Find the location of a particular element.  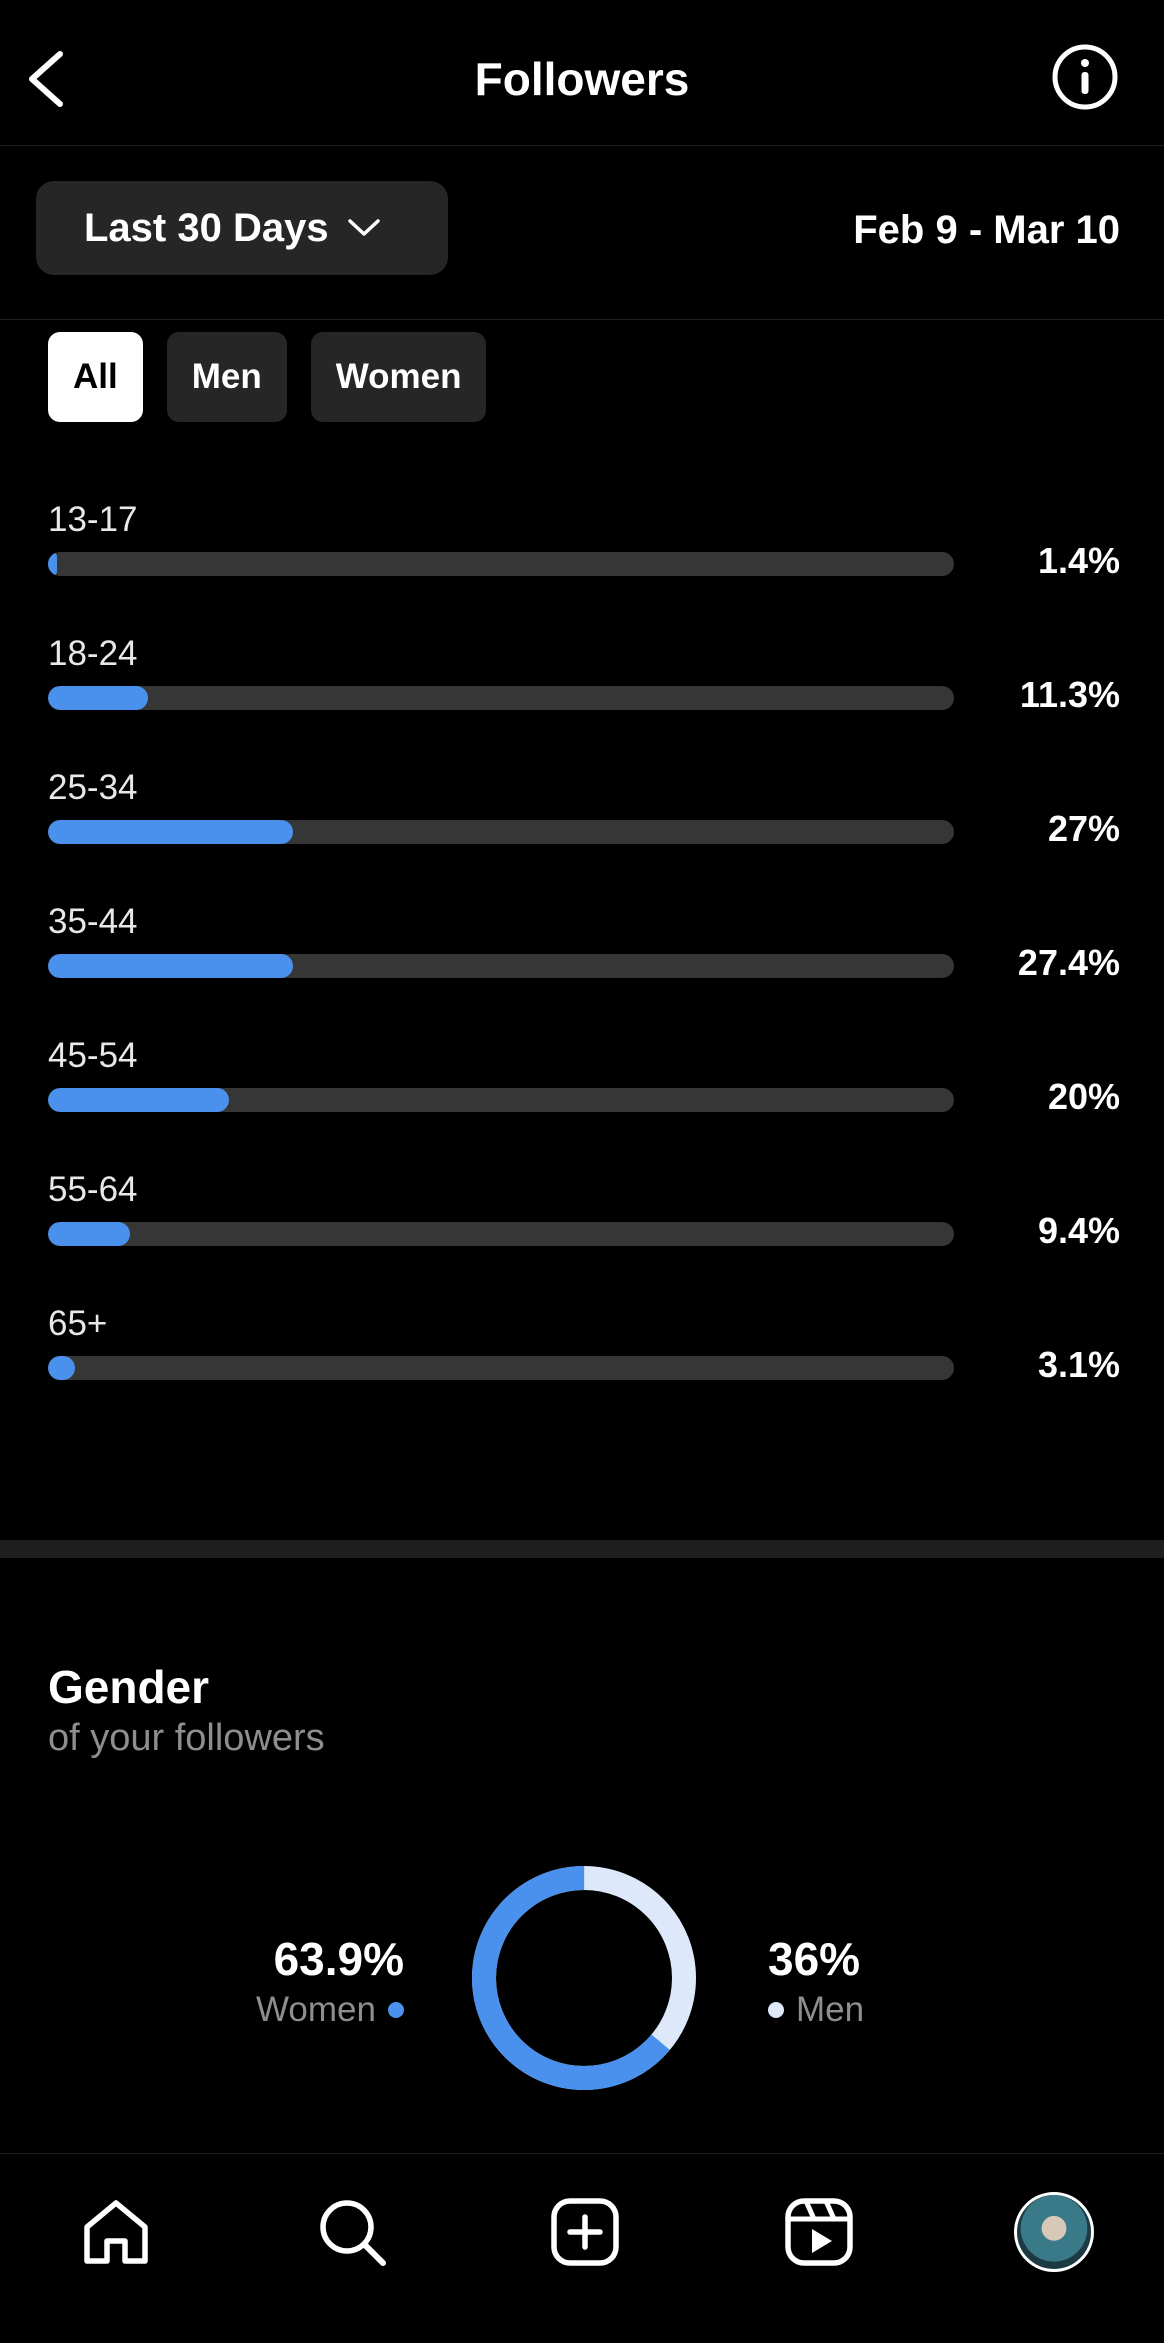

chevron-down-icon is located at coordinates (363, 227).